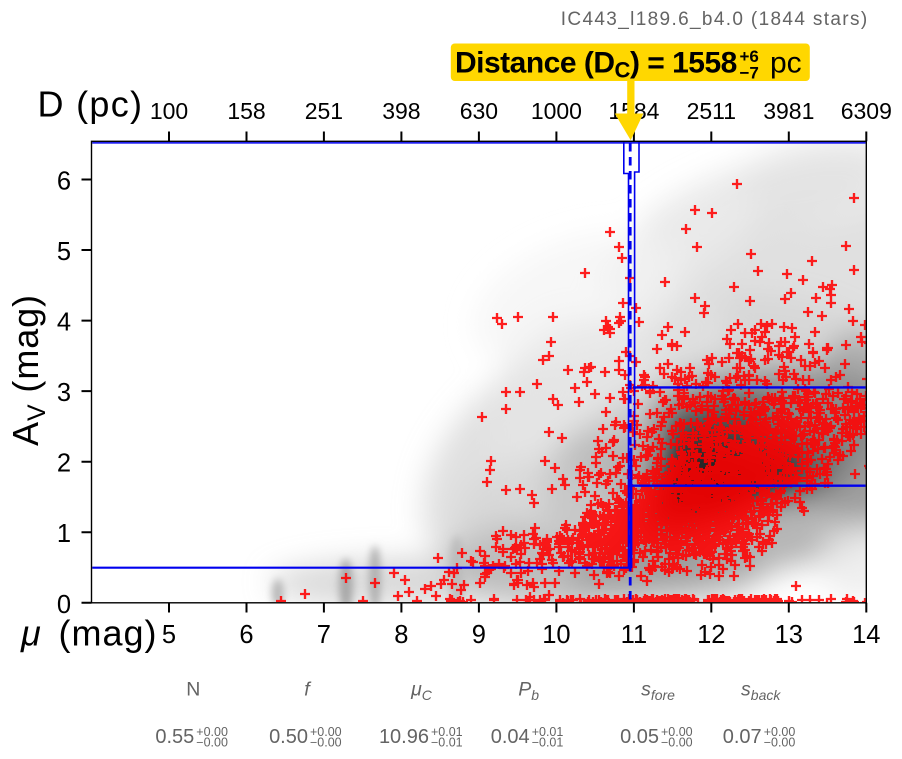 The image size is (902, 759). What do you see at coordinates (556, 111) in the screenshot?
I see `svg-text: 1000` at bounding box center [556, 111].